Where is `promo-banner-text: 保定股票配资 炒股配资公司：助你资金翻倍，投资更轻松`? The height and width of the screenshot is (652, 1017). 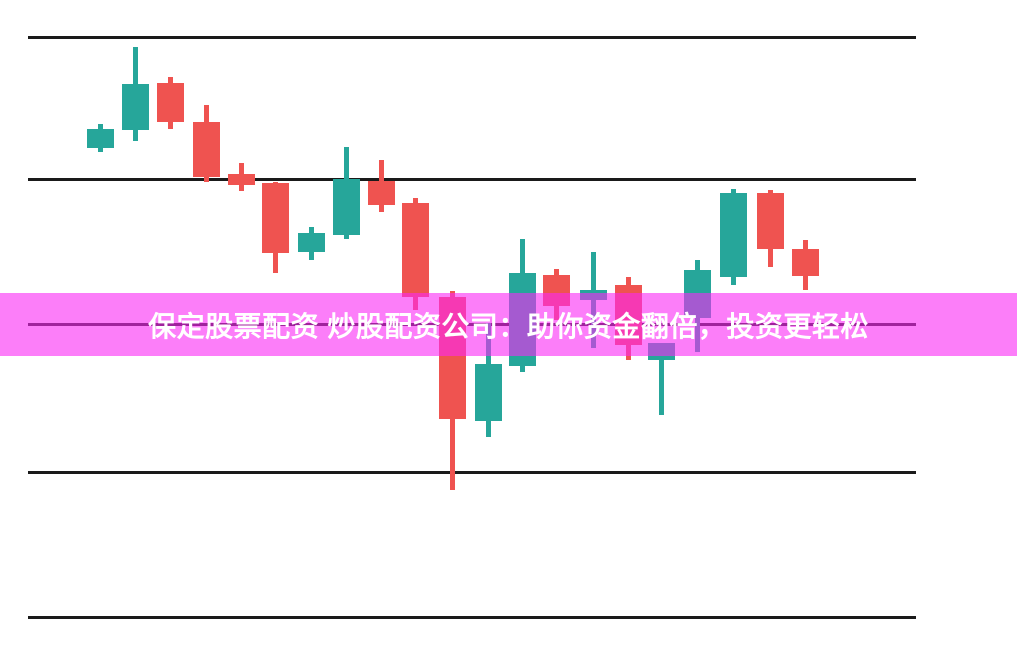
promo-banner-text: 保定股票配资 炒股配资公司：助你资金翻倍，投资更轻松 is located at coordinates (508, 326).